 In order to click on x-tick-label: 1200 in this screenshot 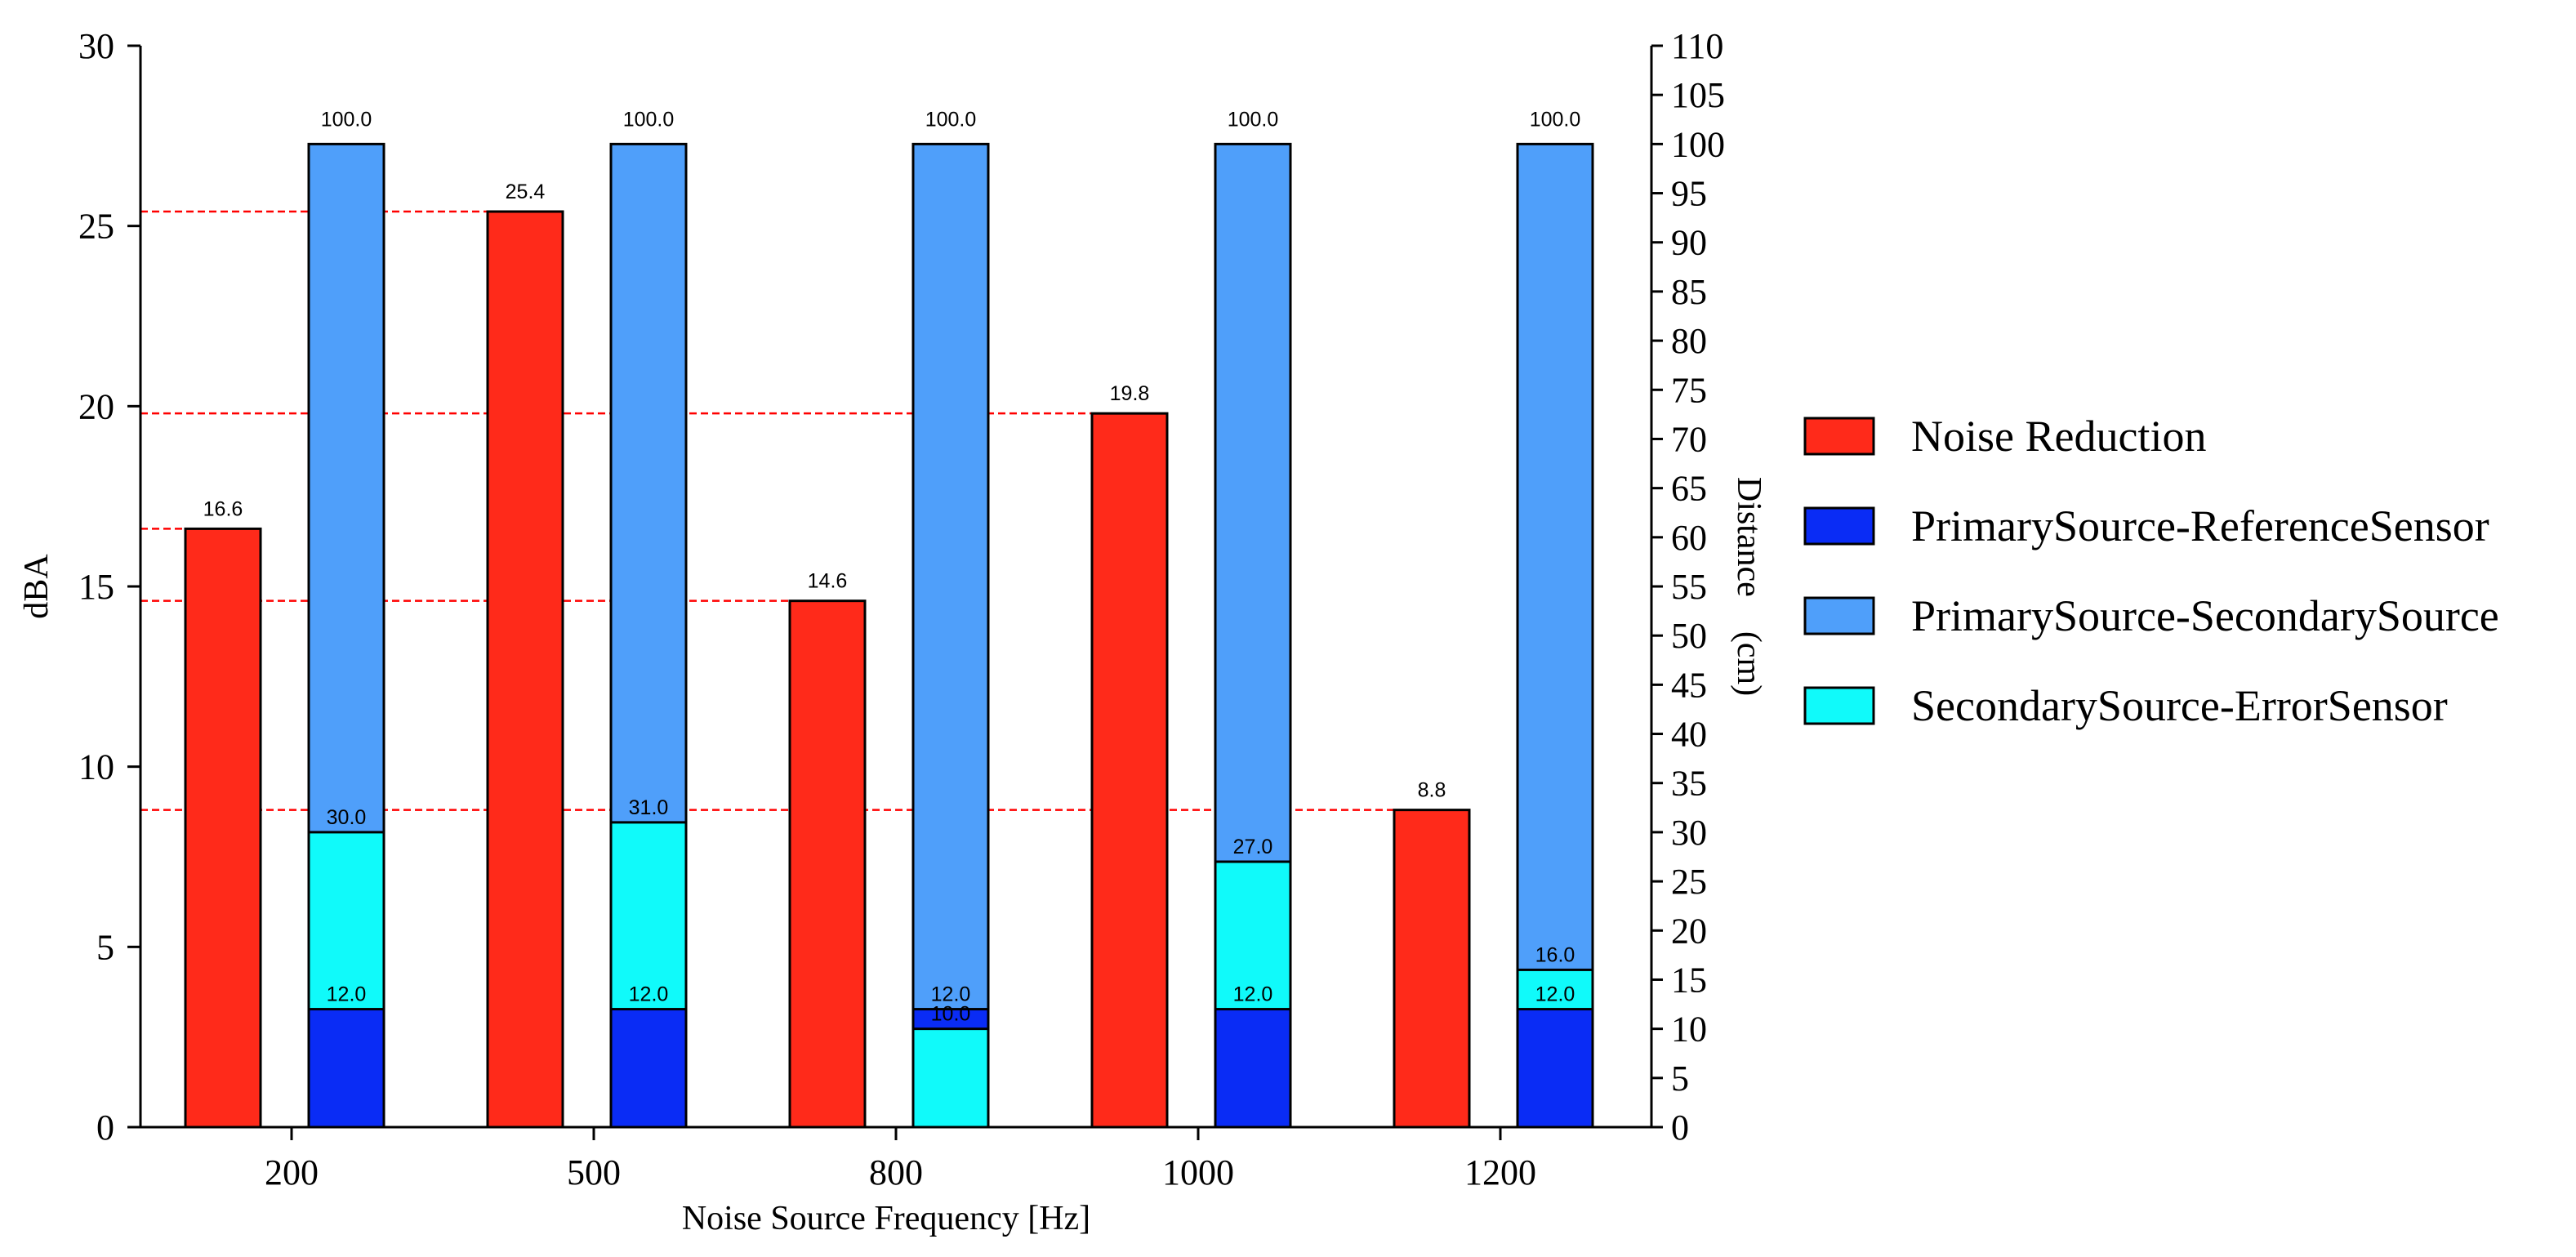, I will do `click(1500, 1172)`.